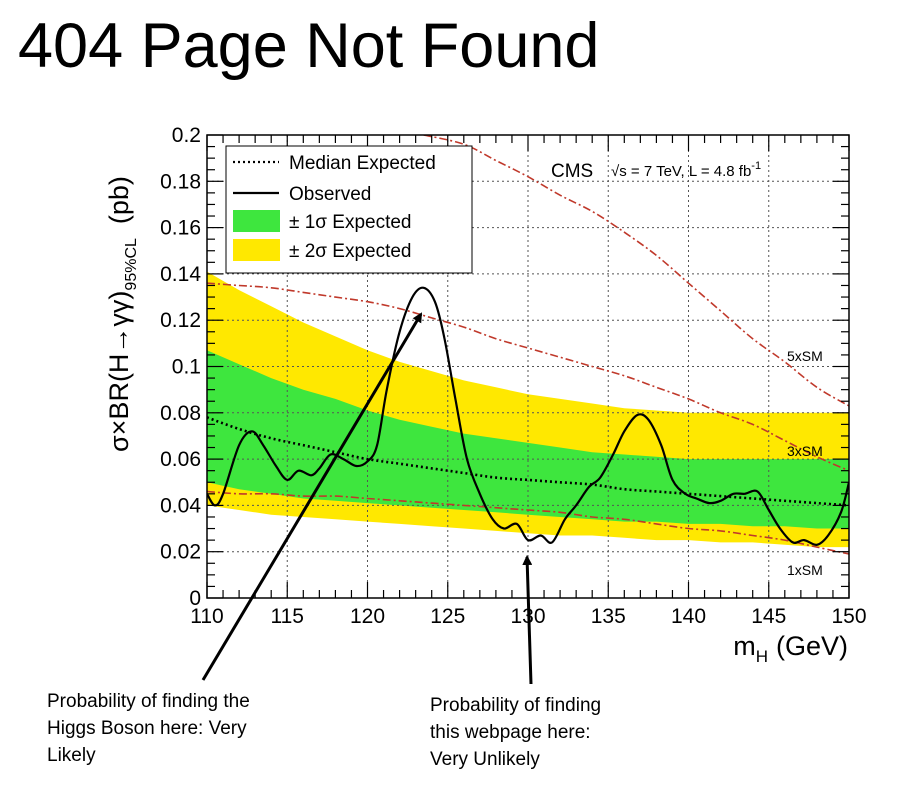 This screenshot has height=793, width=903. I want to click on y-tick-label: 0.16, so click(180, 228).